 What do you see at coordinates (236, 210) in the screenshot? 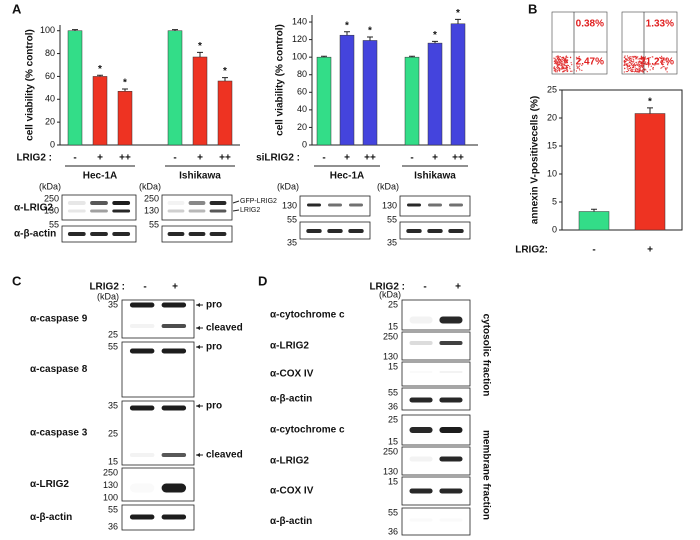
I see `arrow` at bounding box center [236, 210].